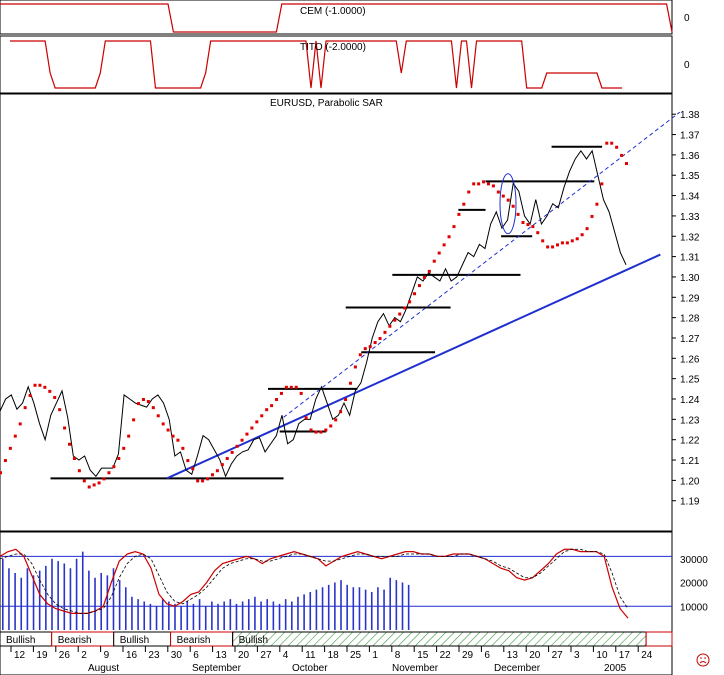  Describe the element at coordinates (690, 136) in the screenshot. I see `price-tick-label: 1.37` at that location.